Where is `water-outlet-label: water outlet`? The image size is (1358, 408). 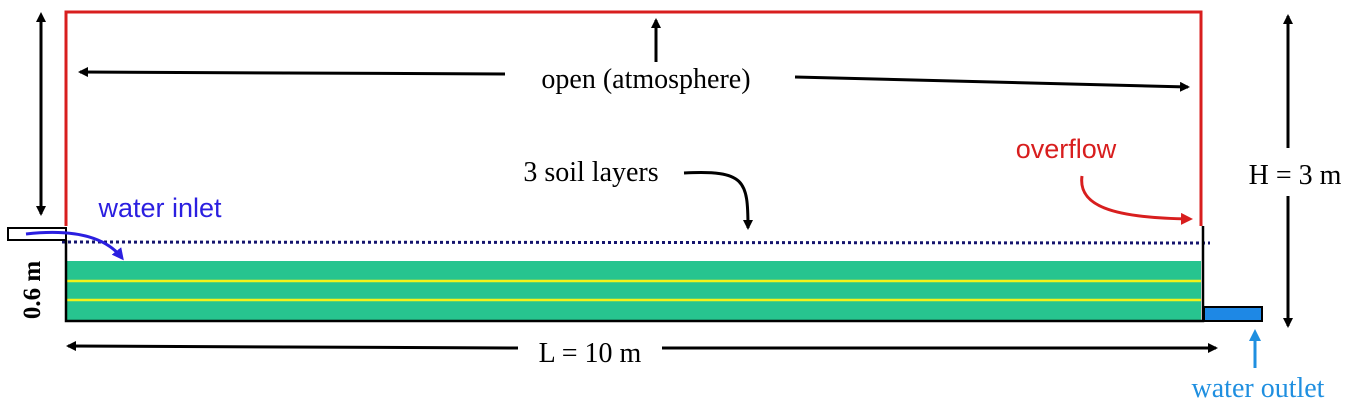
water-outlet-label: water outlet is located at coordinates (1258, 388).